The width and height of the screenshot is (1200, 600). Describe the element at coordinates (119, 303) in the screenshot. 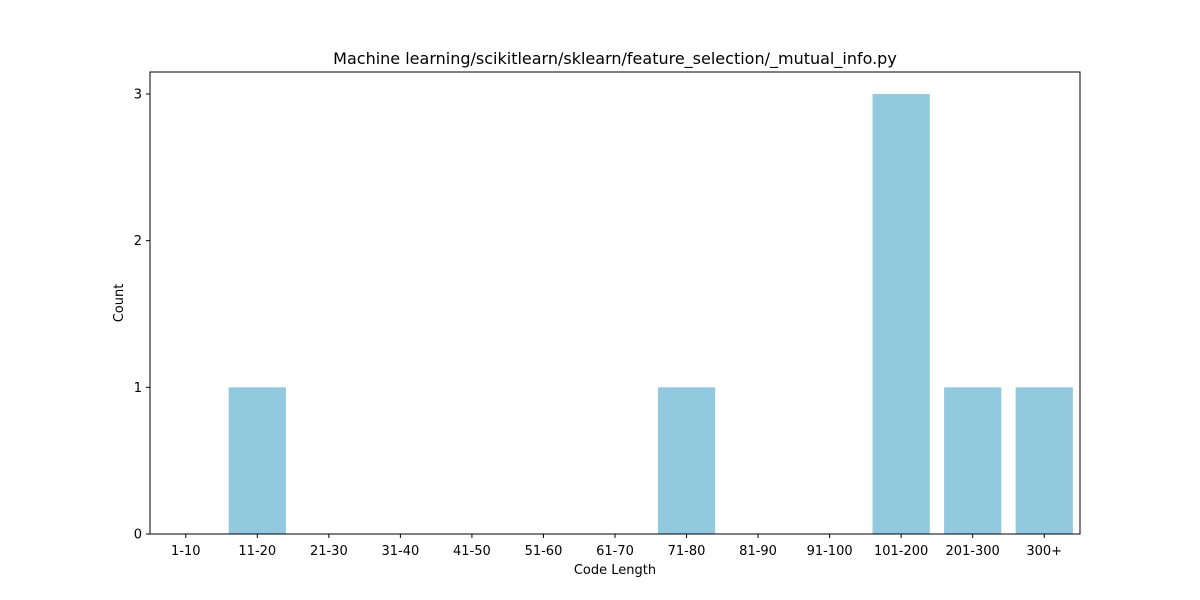

I see `y-axis-label: Count` at that location.